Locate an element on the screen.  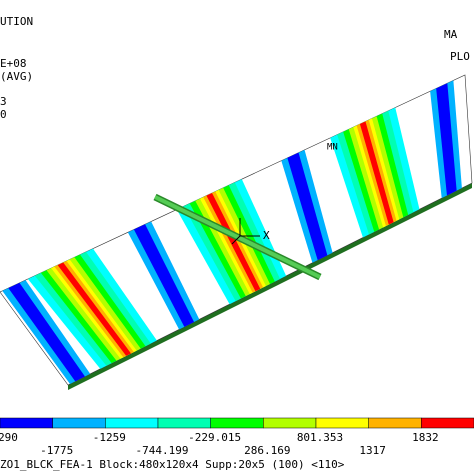
header-text: E+08 is located at coordinates (13, 63).